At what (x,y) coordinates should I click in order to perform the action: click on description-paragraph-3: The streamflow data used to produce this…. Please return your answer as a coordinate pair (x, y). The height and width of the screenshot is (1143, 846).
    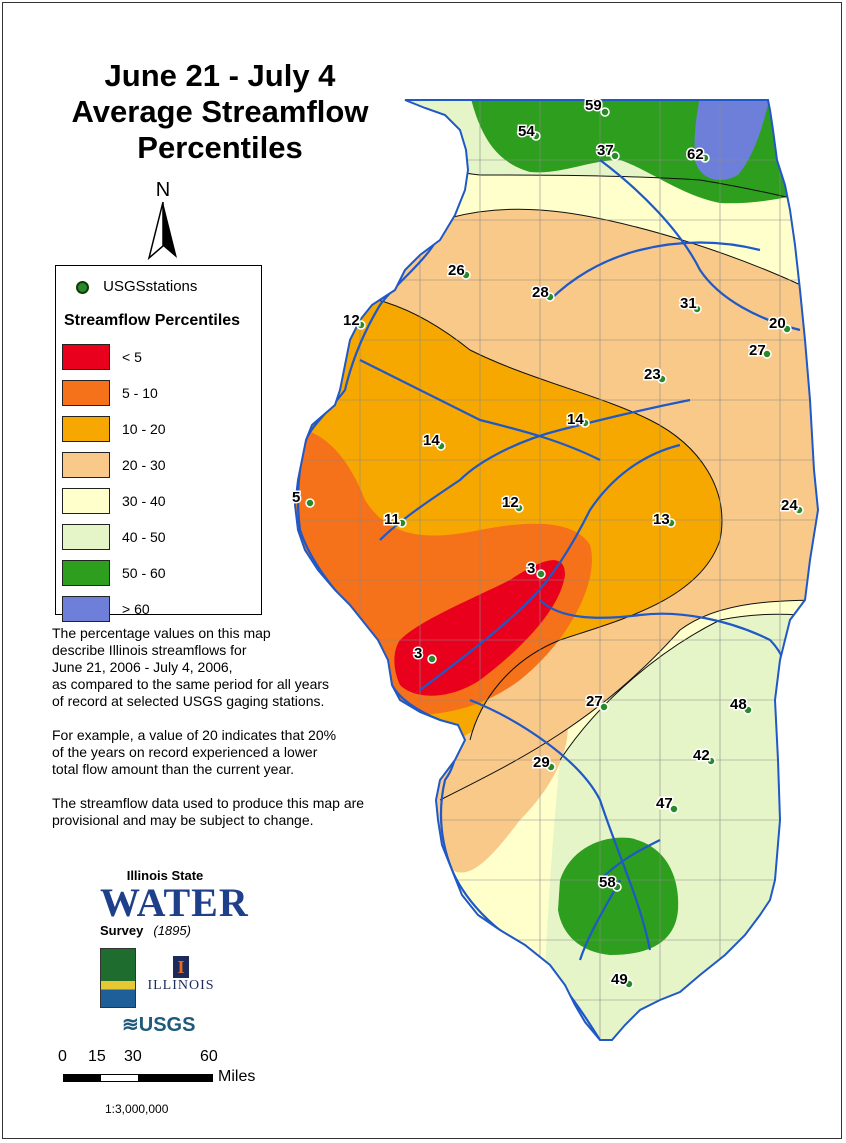
    Looking at the image, I should click on (237, 812).